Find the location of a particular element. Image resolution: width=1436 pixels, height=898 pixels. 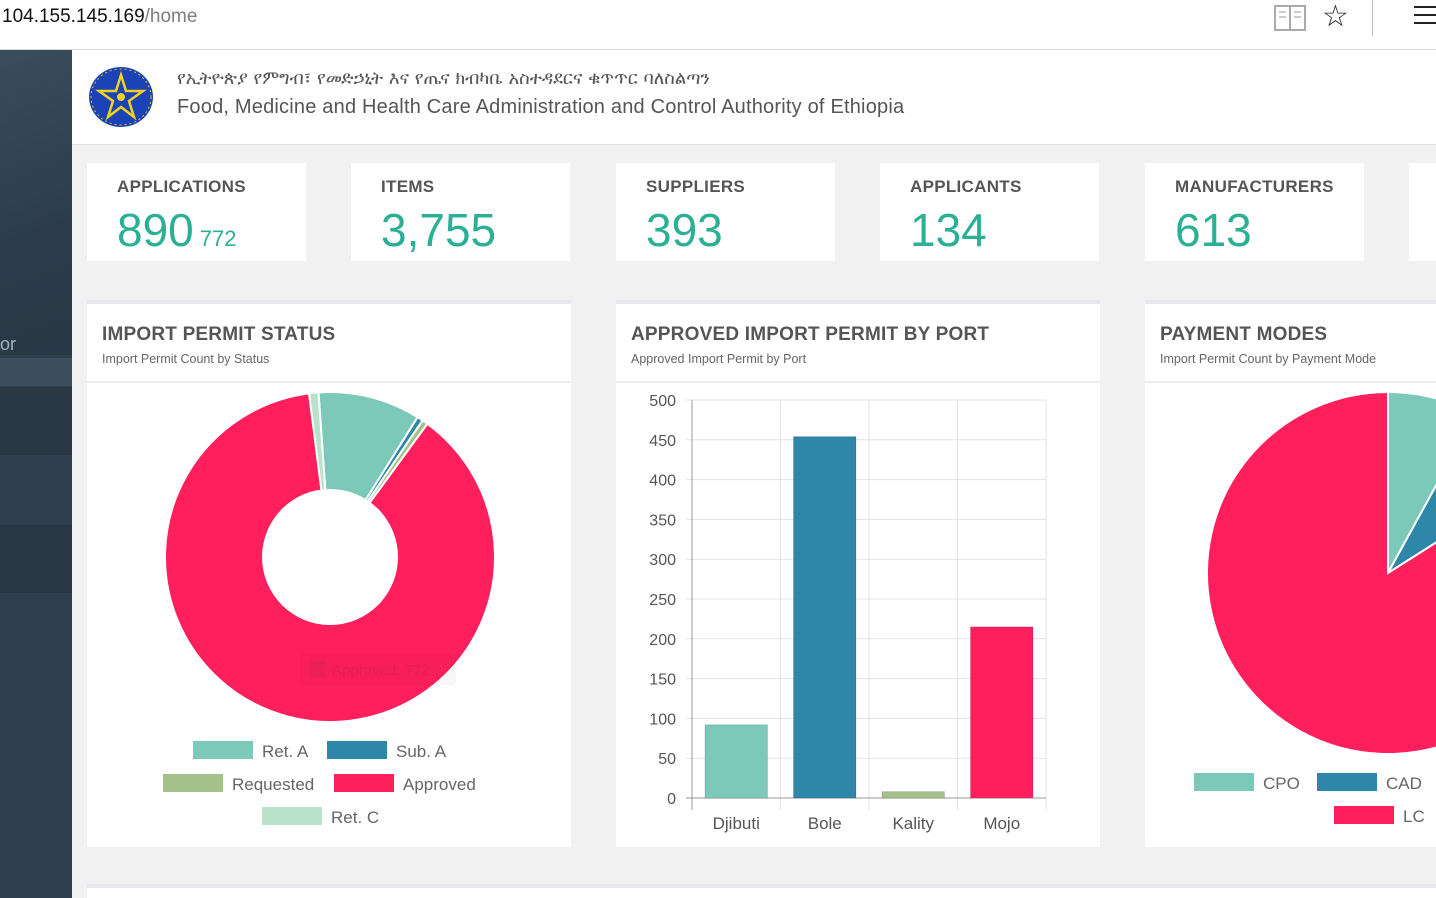

panel-title: PAYMENT MODES is located at coordinates (1244, 334).